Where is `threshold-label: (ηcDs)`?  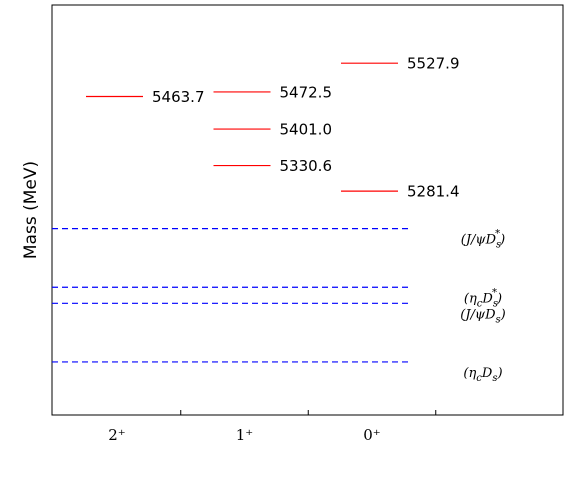
threshold-label: (ηcDs) is located at coordinates (482, 374).